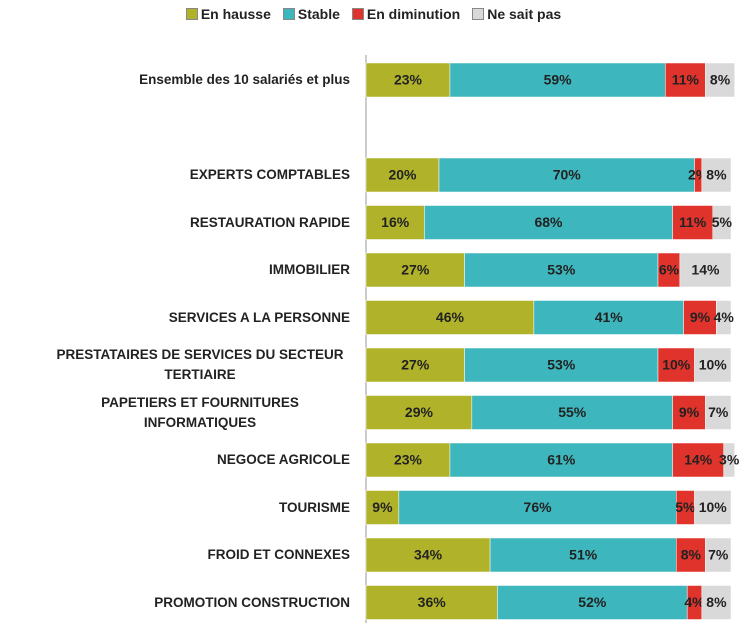 This screenshot has width=747, height=623. I want to click on legend: En hausse Stable En diminution Ne sait pas, so click(373, 14).